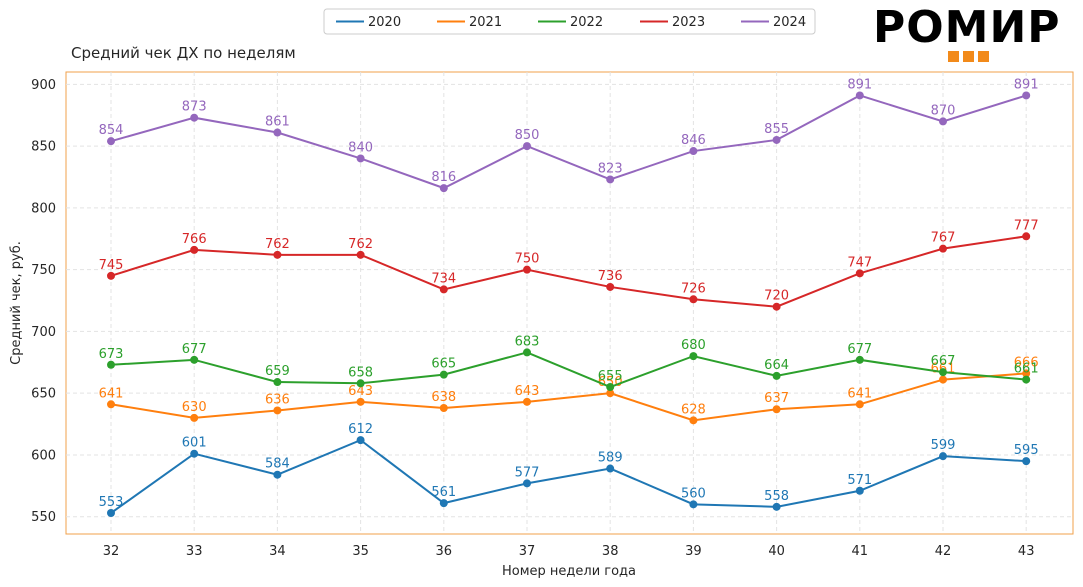  What do you see at coordinates (943, 551) in the screenshot?
I see `x-tick-label: 42` at bounding box center [943, 551].